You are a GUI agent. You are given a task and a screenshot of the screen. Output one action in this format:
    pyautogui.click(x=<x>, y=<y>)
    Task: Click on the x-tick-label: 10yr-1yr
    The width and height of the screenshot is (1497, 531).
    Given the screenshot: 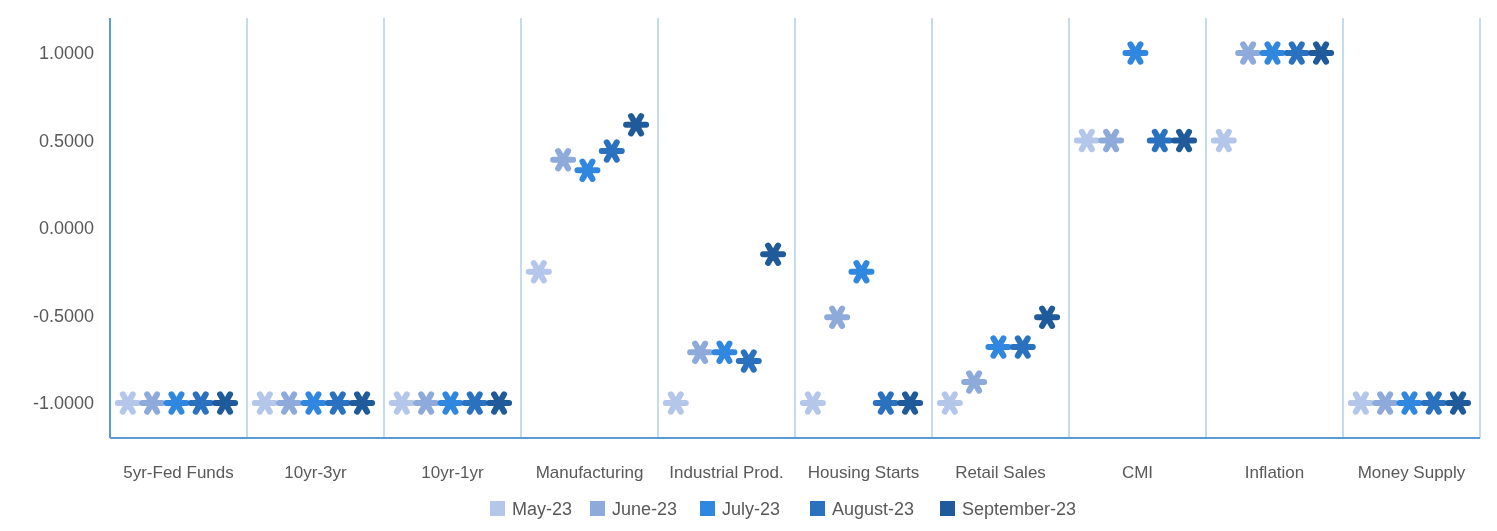 What is the action you would take?
    pyautogui.click(x=453, y=472)
    